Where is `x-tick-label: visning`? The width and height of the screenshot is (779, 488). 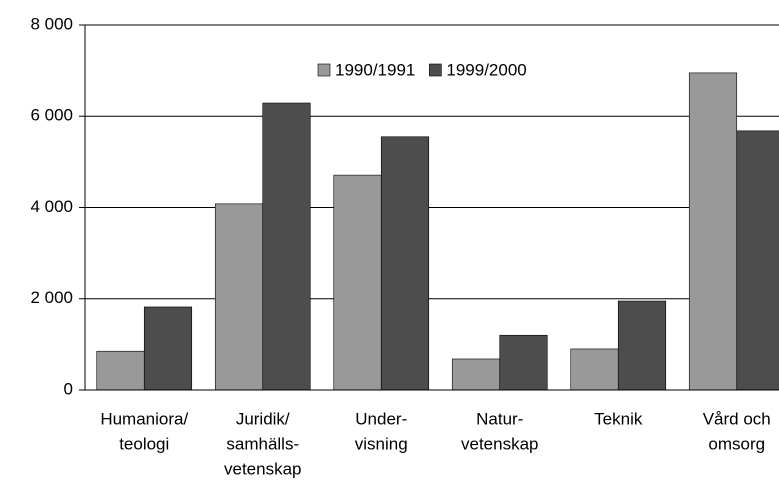 x-tick-label: visning is located at coordinates (381, 443).